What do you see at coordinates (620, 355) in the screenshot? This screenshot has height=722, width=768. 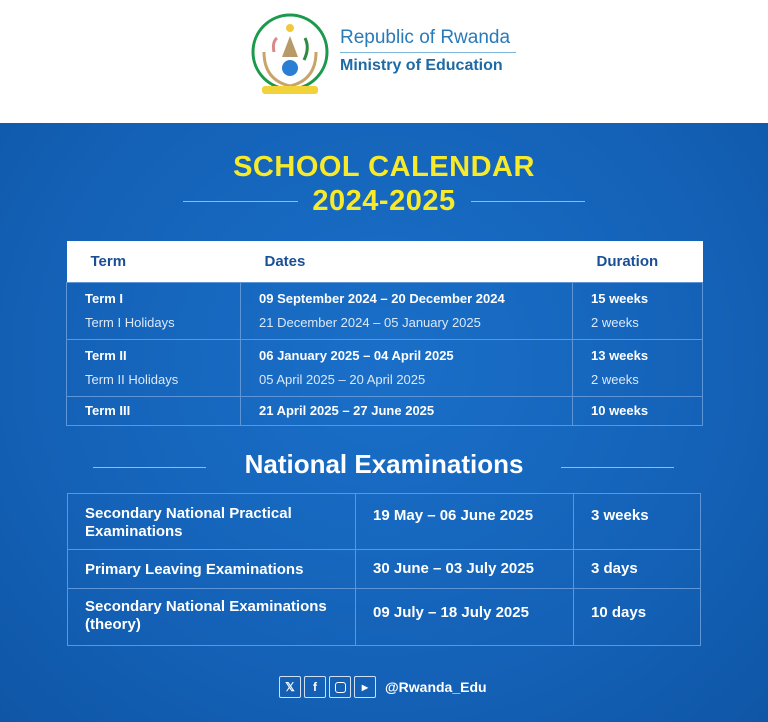 I see `duration: 13 weeks` at bounding box center [620, 355].